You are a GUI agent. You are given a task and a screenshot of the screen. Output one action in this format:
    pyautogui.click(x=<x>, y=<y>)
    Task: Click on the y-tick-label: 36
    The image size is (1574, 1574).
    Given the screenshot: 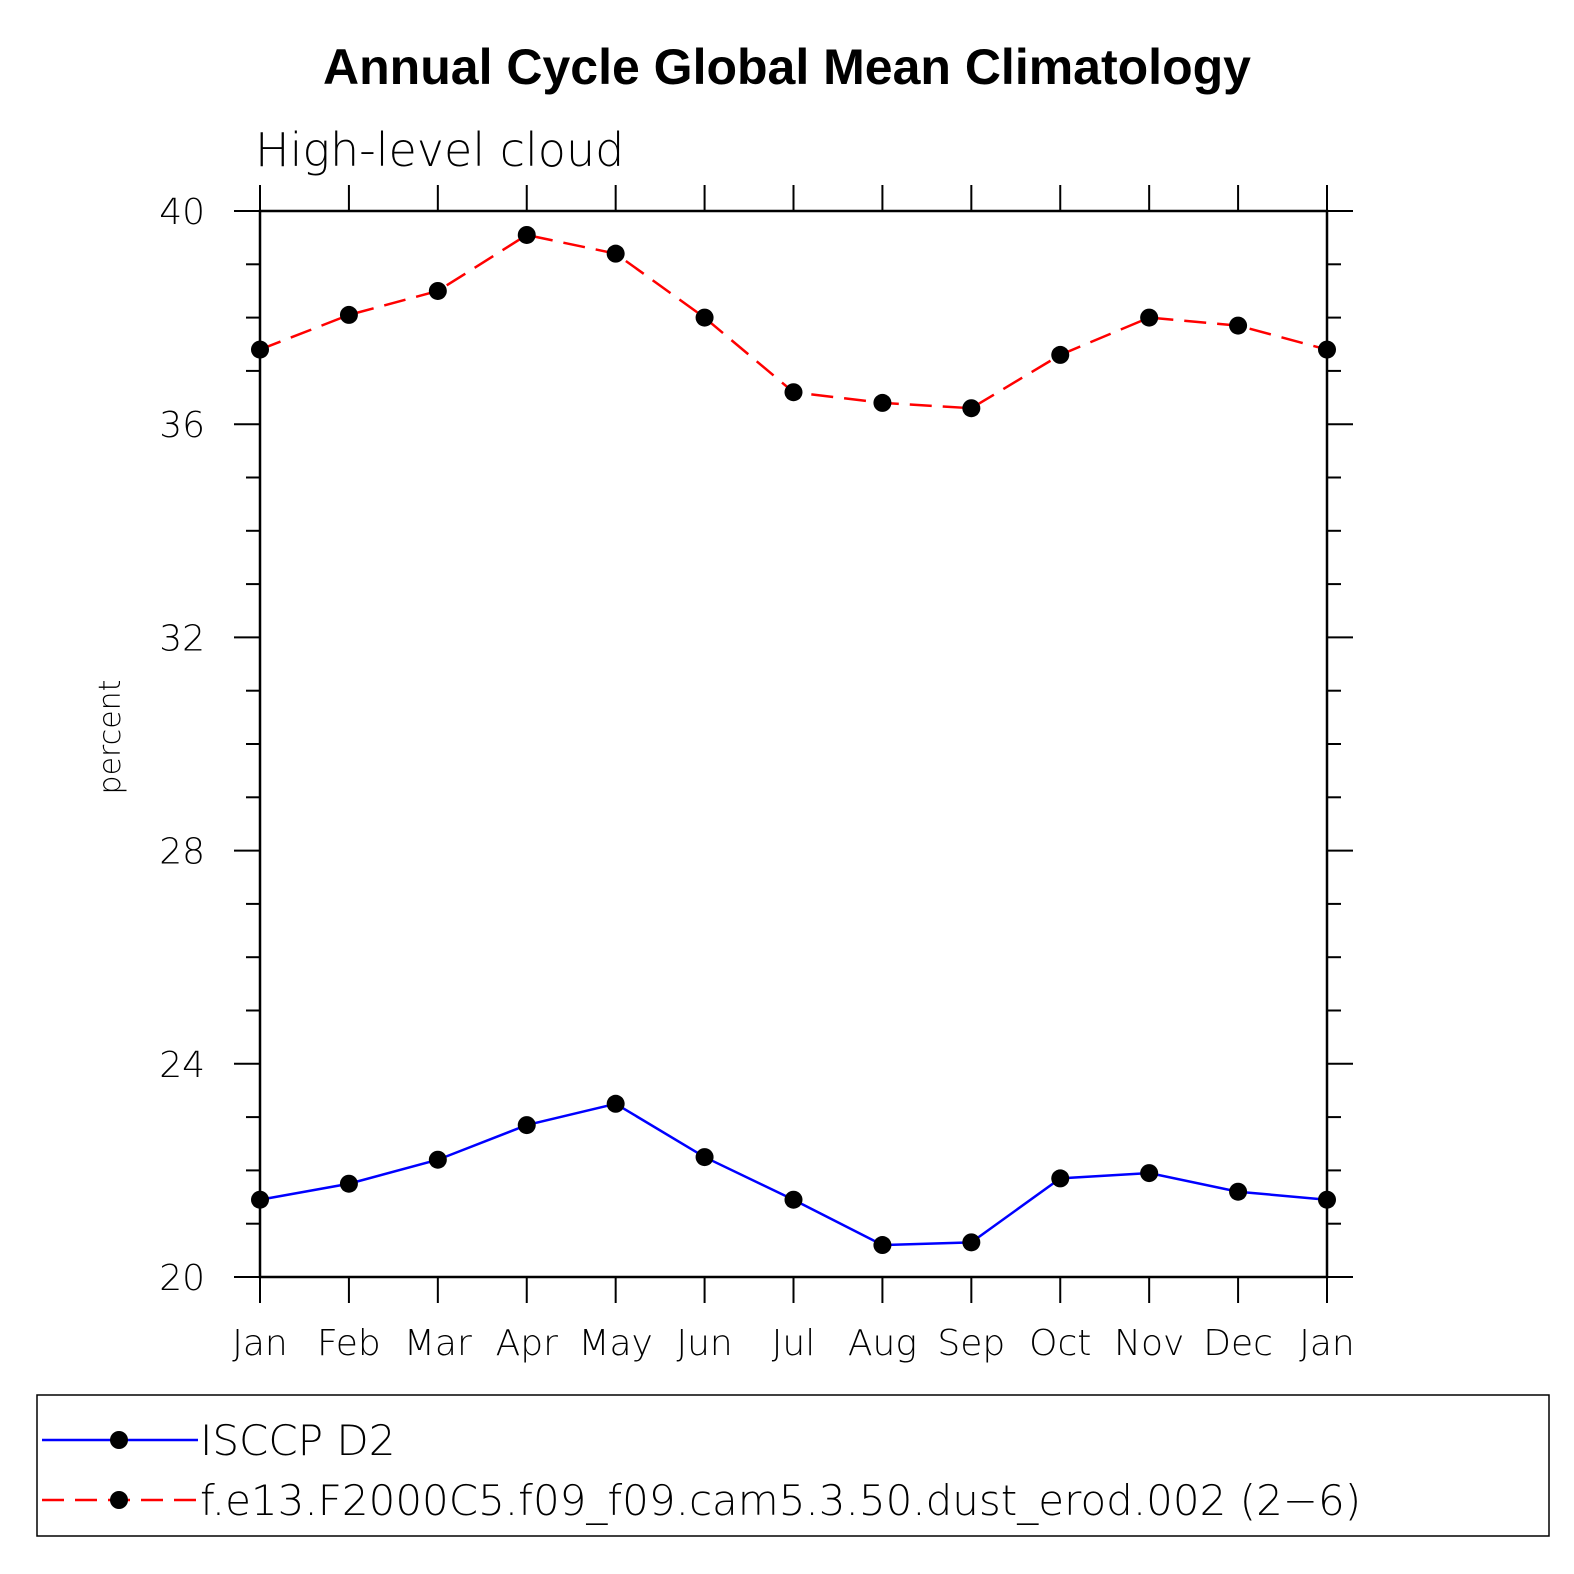 What is the action you would take?
    pyautogui.click(x=182, y=425)
    